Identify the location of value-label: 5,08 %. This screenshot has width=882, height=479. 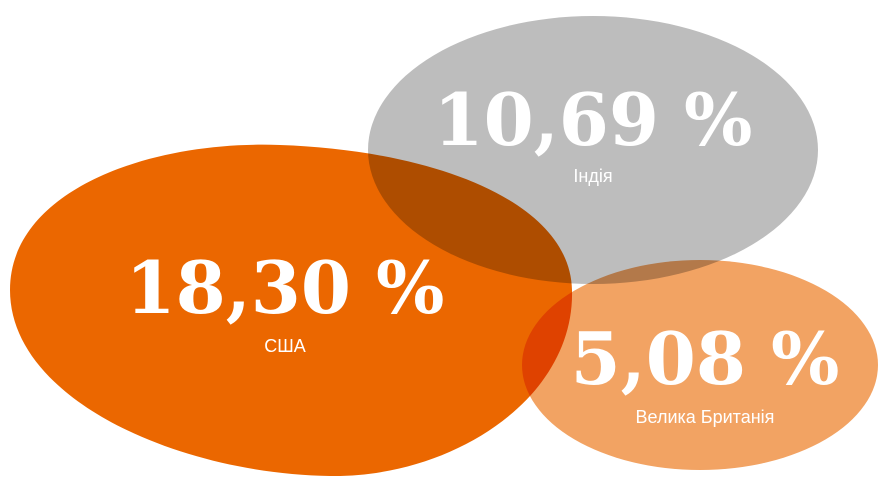
(705, 358).